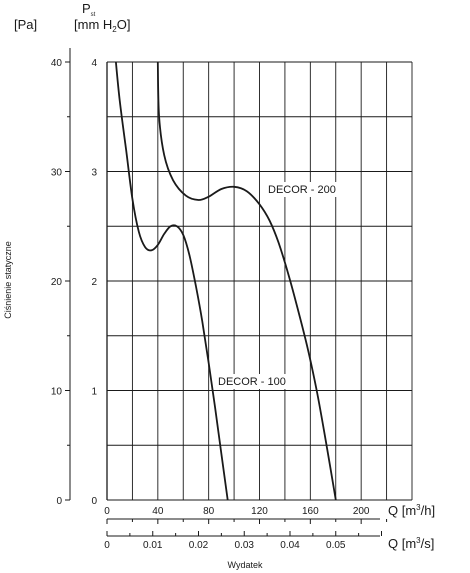 This screenshot has height=573, width=470. I want to click on pa-tick-label: 30, so click(57, 173).